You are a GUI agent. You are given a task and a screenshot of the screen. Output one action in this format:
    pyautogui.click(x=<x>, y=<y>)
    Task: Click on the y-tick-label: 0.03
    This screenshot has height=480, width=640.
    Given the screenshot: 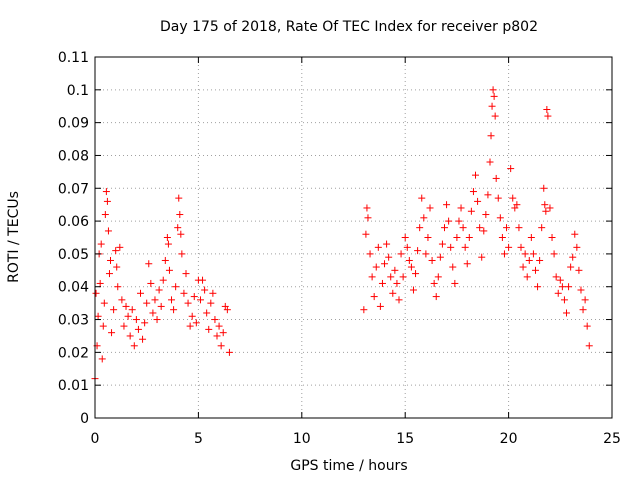 What is the action you would take?
    pyautogui.click(x=73, y=321)
    